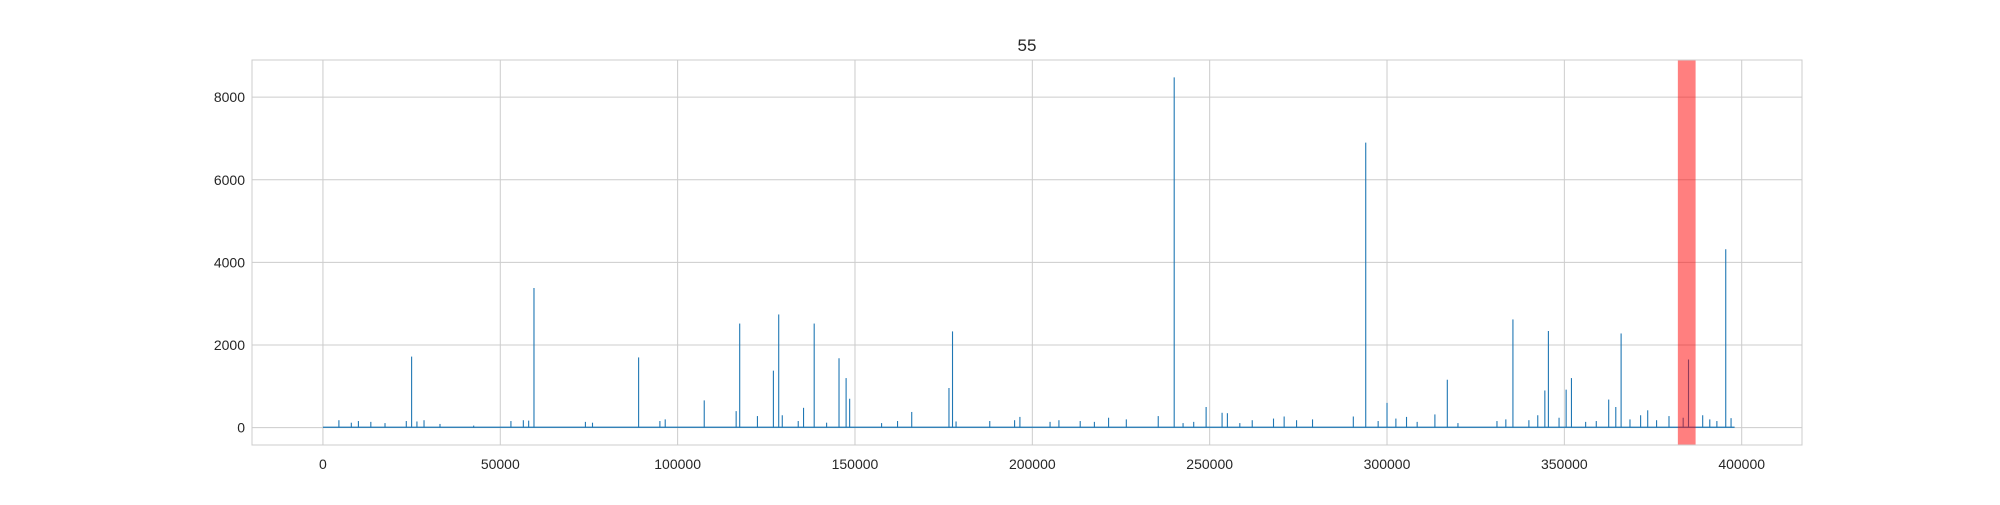  I want to click on x-tick-label: 100000, so click(677, 464).